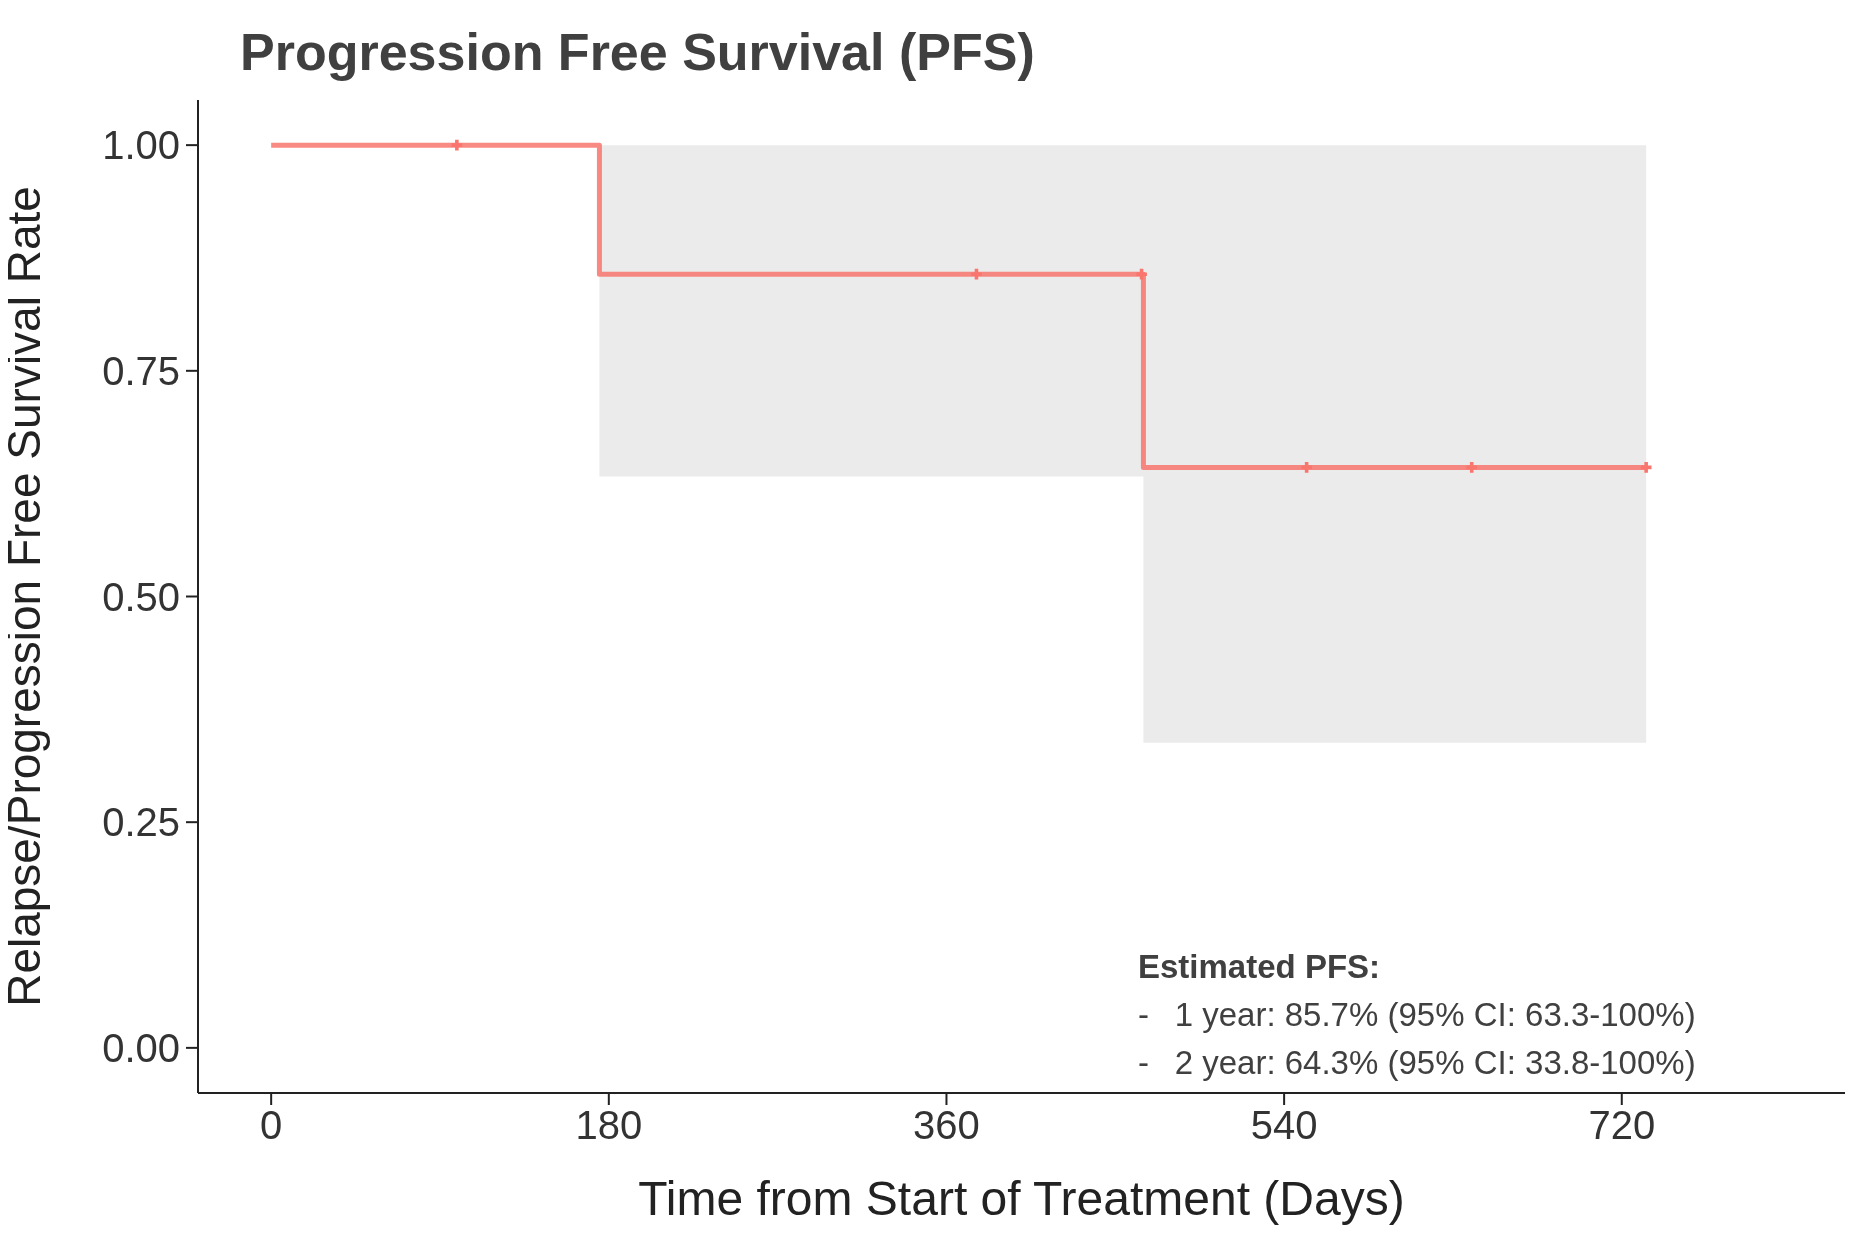 The height and width of the screenshot is (1253, 1863). I want to click on y-tick-label: 0.75, so click(141, 371).